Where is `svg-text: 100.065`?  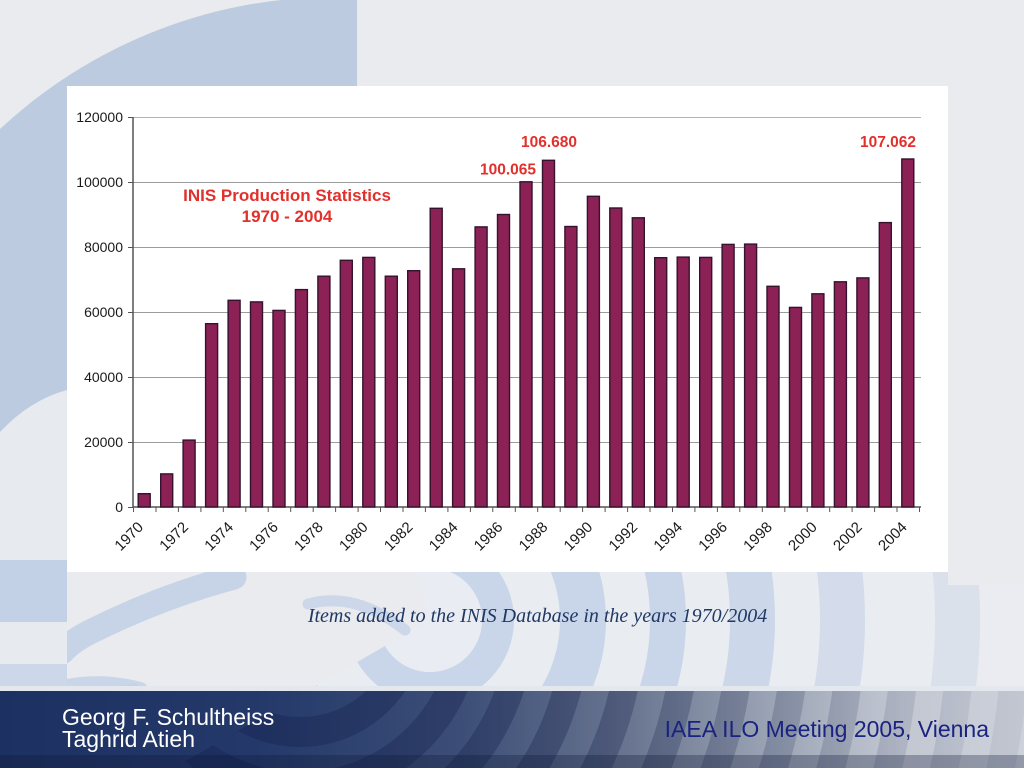 svg-text: 100.065 is located at coordinates (508, 170).